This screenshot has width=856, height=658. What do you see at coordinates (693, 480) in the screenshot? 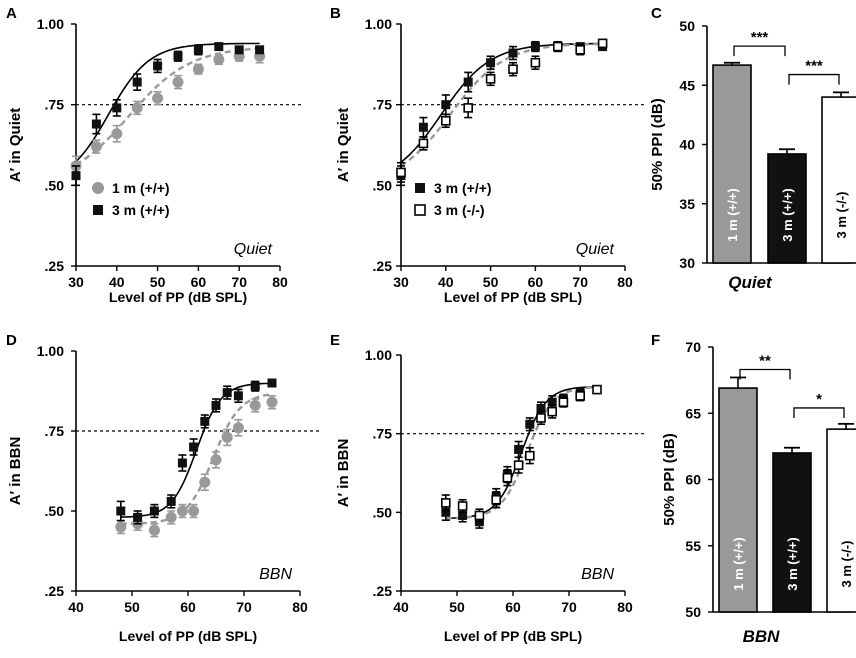
I see `y-tick-label: 60` at bounding box center [693, 480].